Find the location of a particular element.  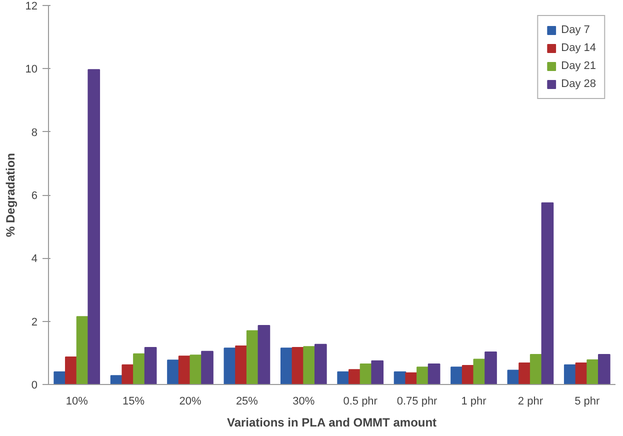

y-tick-label: 8 is located at coordinates (34, 132).